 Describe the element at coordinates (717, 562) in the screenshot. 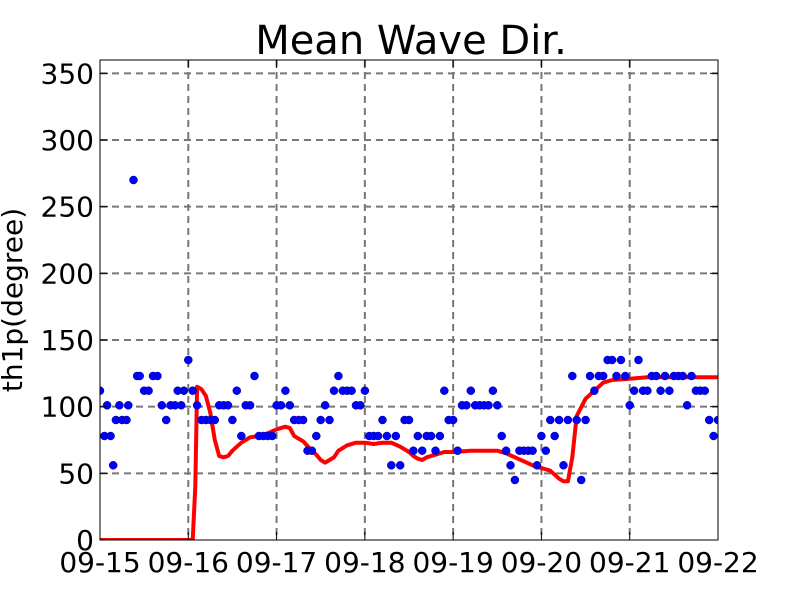

I see `x-tick-label: 09-22` at that location.